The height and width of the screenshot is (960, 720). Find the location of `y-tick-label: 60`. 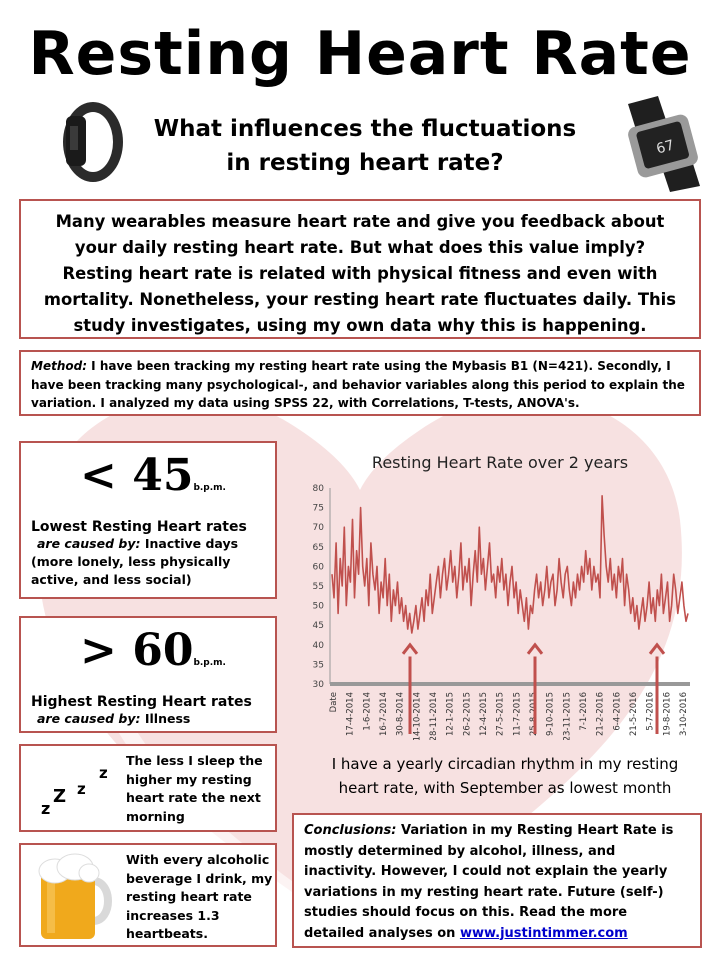

y-tick-label: 60 is located at coordinates (319, 567).